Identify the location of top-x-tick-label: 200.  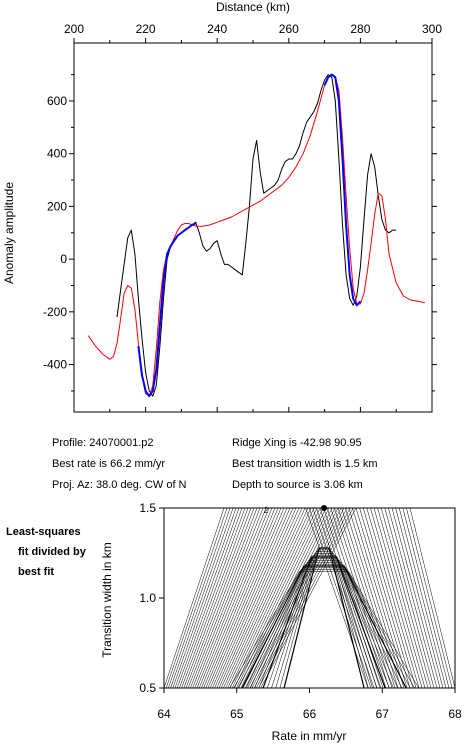
(74, 29).